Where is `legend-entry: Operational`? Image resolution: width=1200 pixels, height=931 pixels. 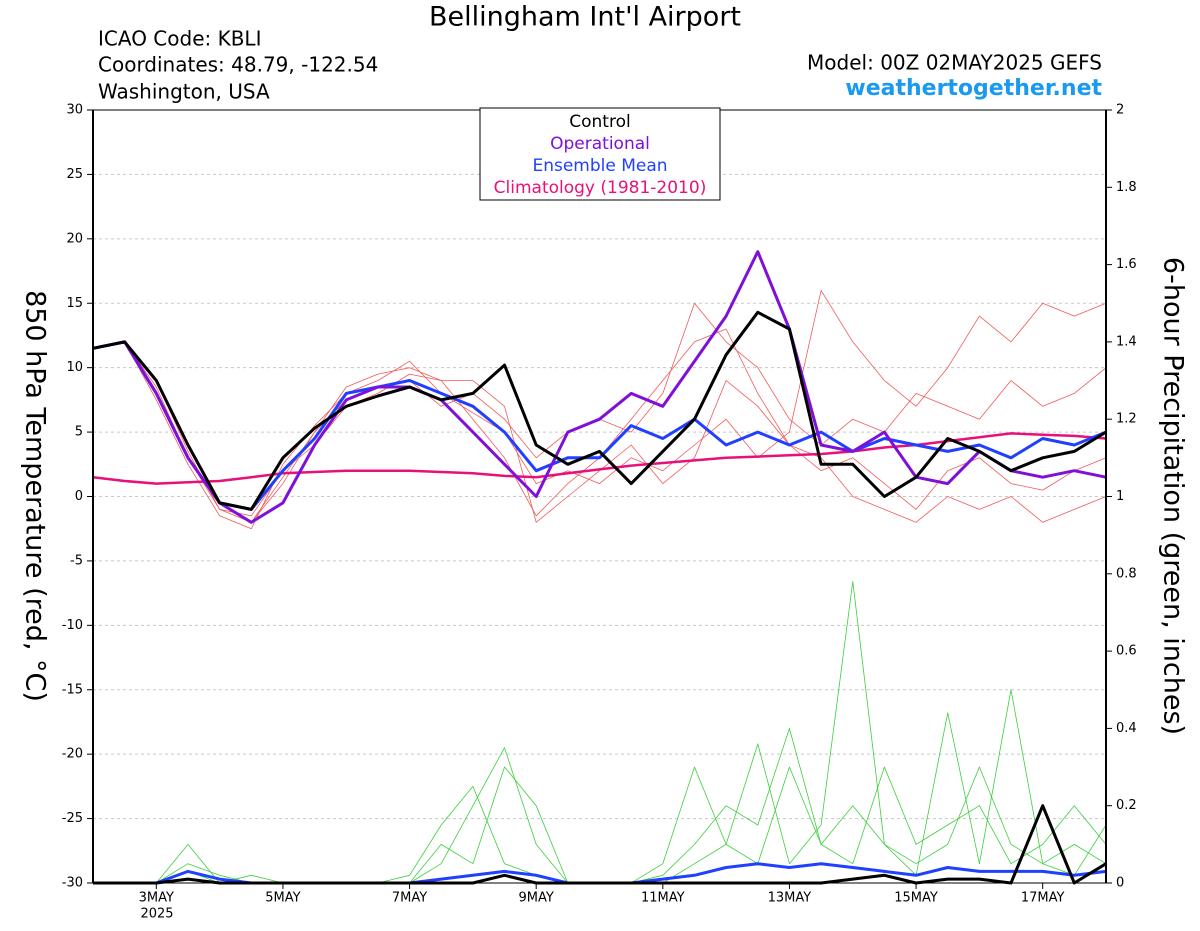 legend-entry: Operational is located at coordinates (600, 144).